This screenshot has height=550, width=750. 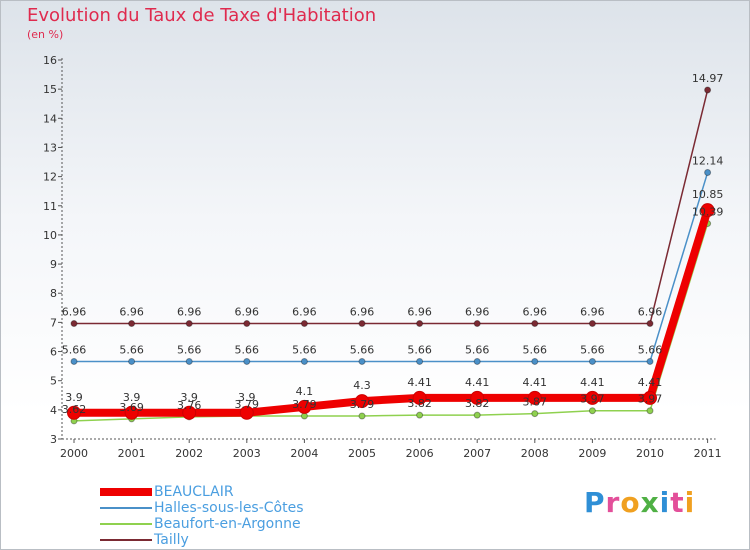 I want to click on y-tick-label: 16, so click(x=50, y=60).